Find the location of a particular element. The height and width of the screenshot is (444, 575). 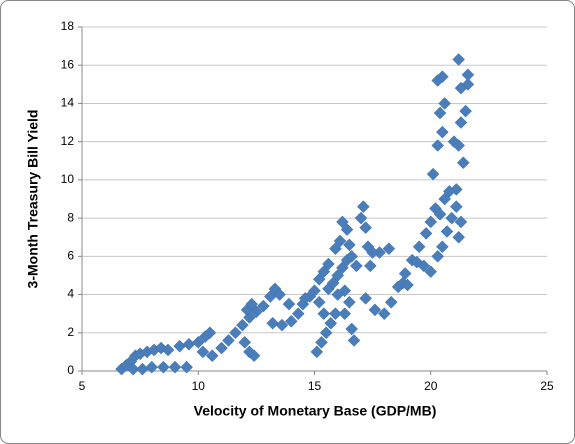

y-tick-label: 4 is located at coordinates (70, 294).